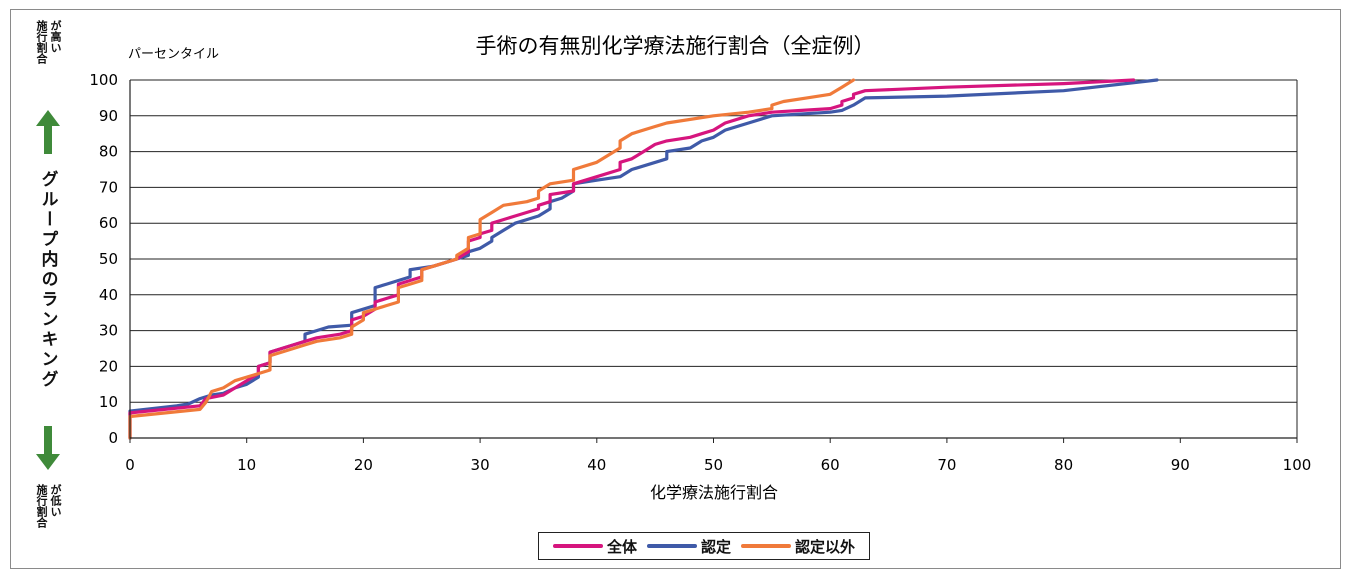 The image size is (1351, 569). Describe the element at coordinates (671, 546) in the screenshot. I see `legend-swatch-certified` at that location.